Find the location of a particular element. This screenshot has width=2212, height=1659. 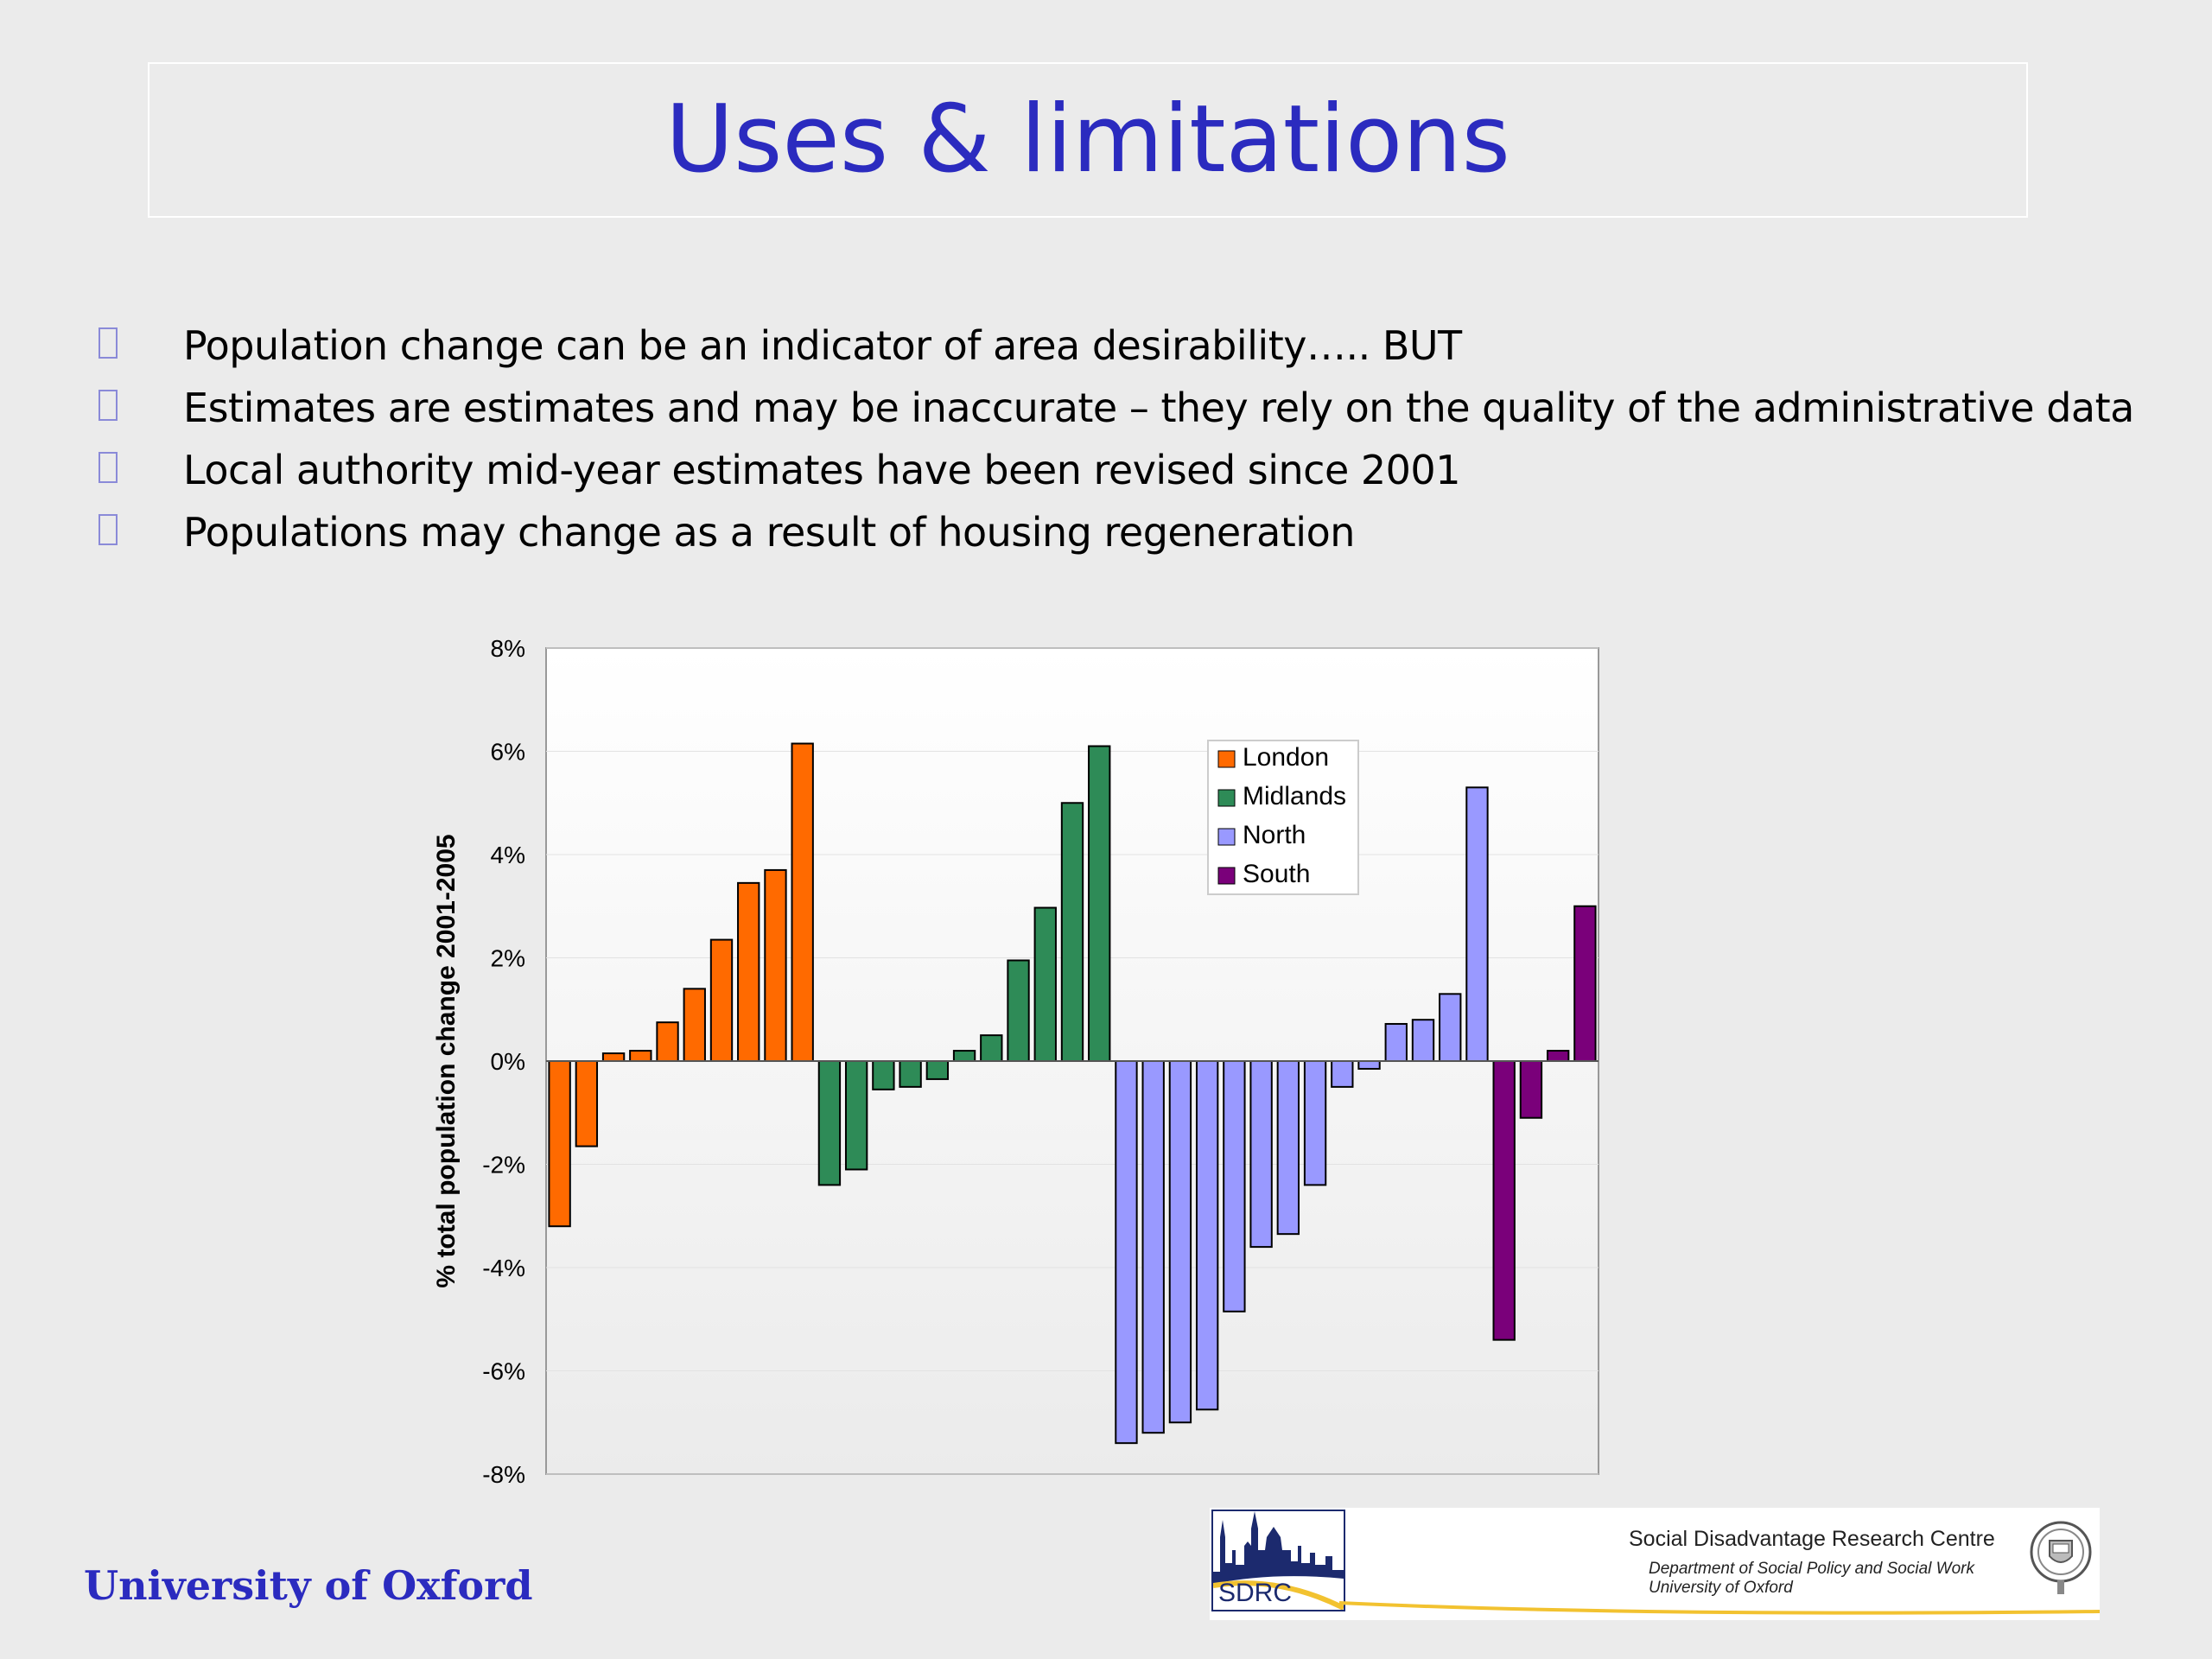

legend-label-london: London is located at coordinates (1286, 757).